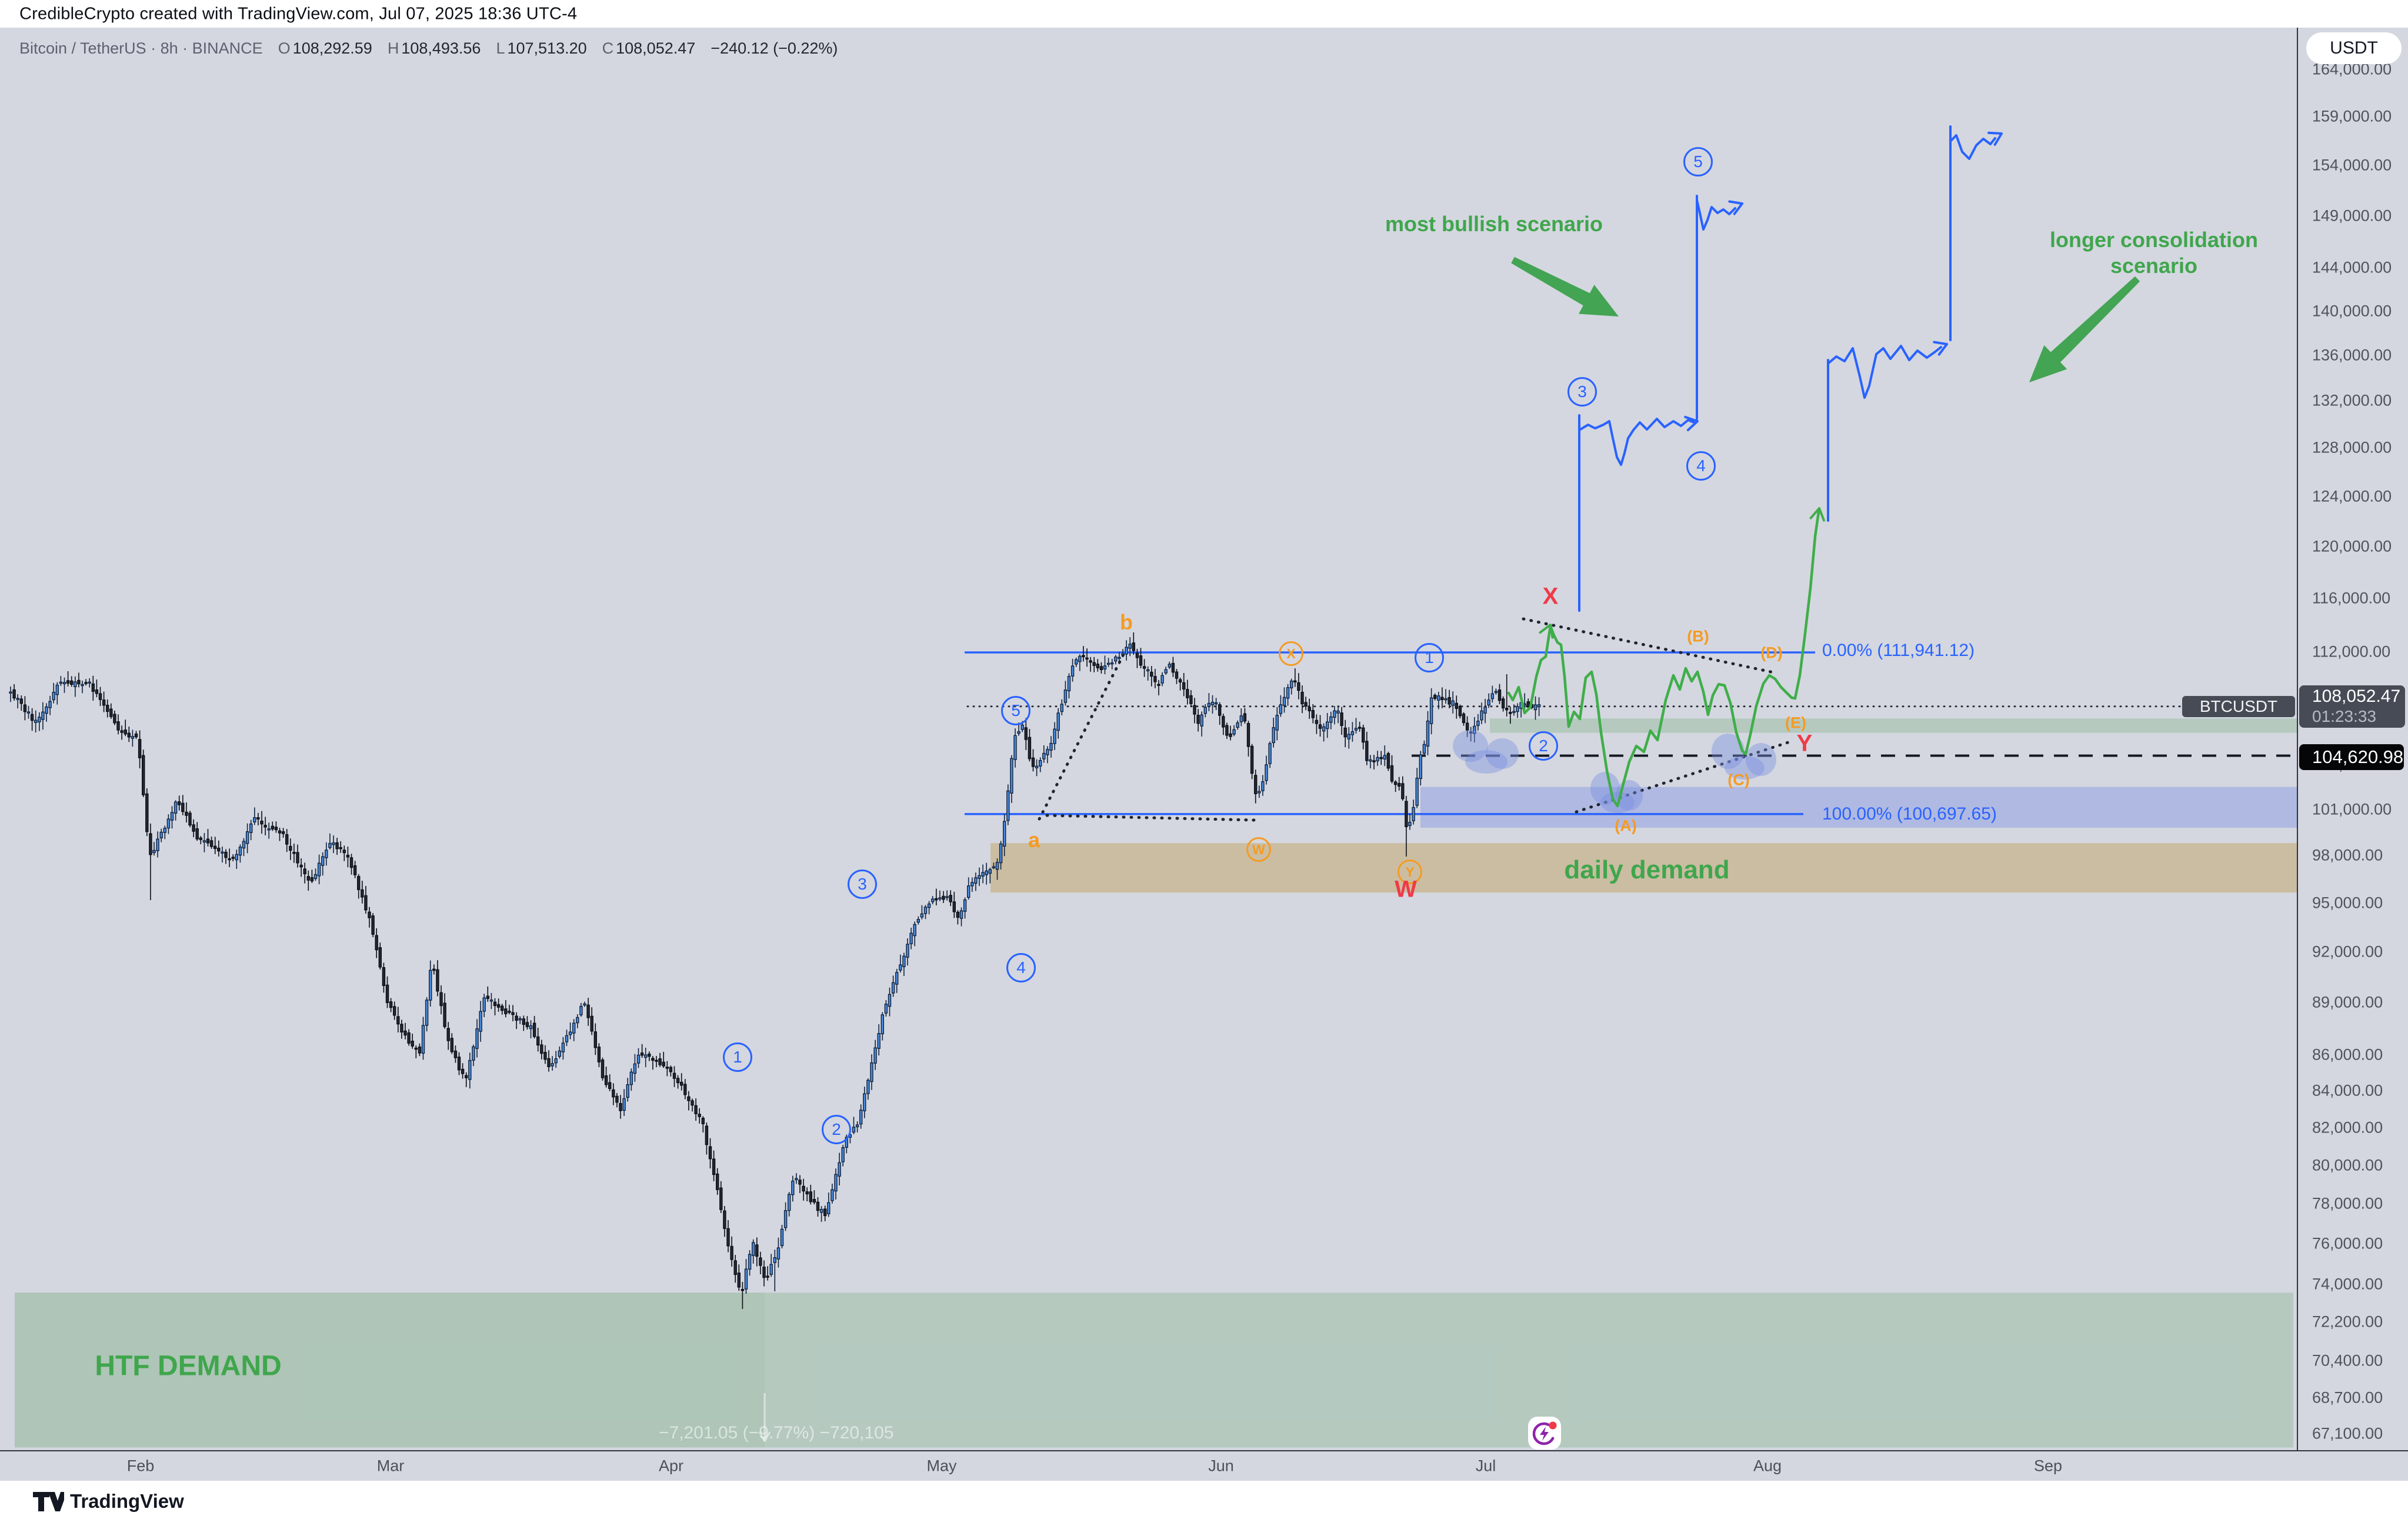 The image size is (2408, 1519). Describe the element at coordinates (774, 48) in the screenshot. I see `change-value: −240.12 (−0.22%)` at that location.